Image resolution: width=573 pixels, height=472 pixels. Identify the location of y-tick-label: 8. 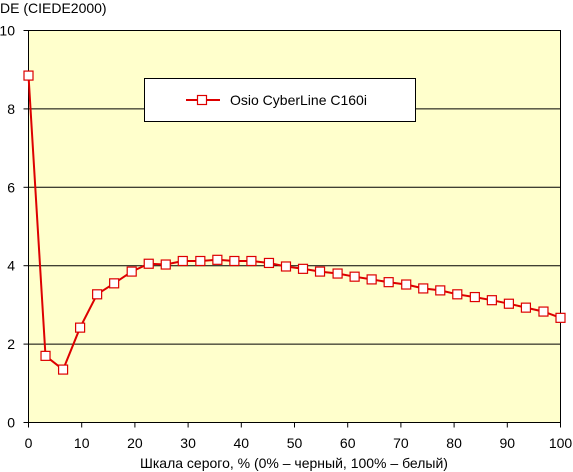
(11, 109).